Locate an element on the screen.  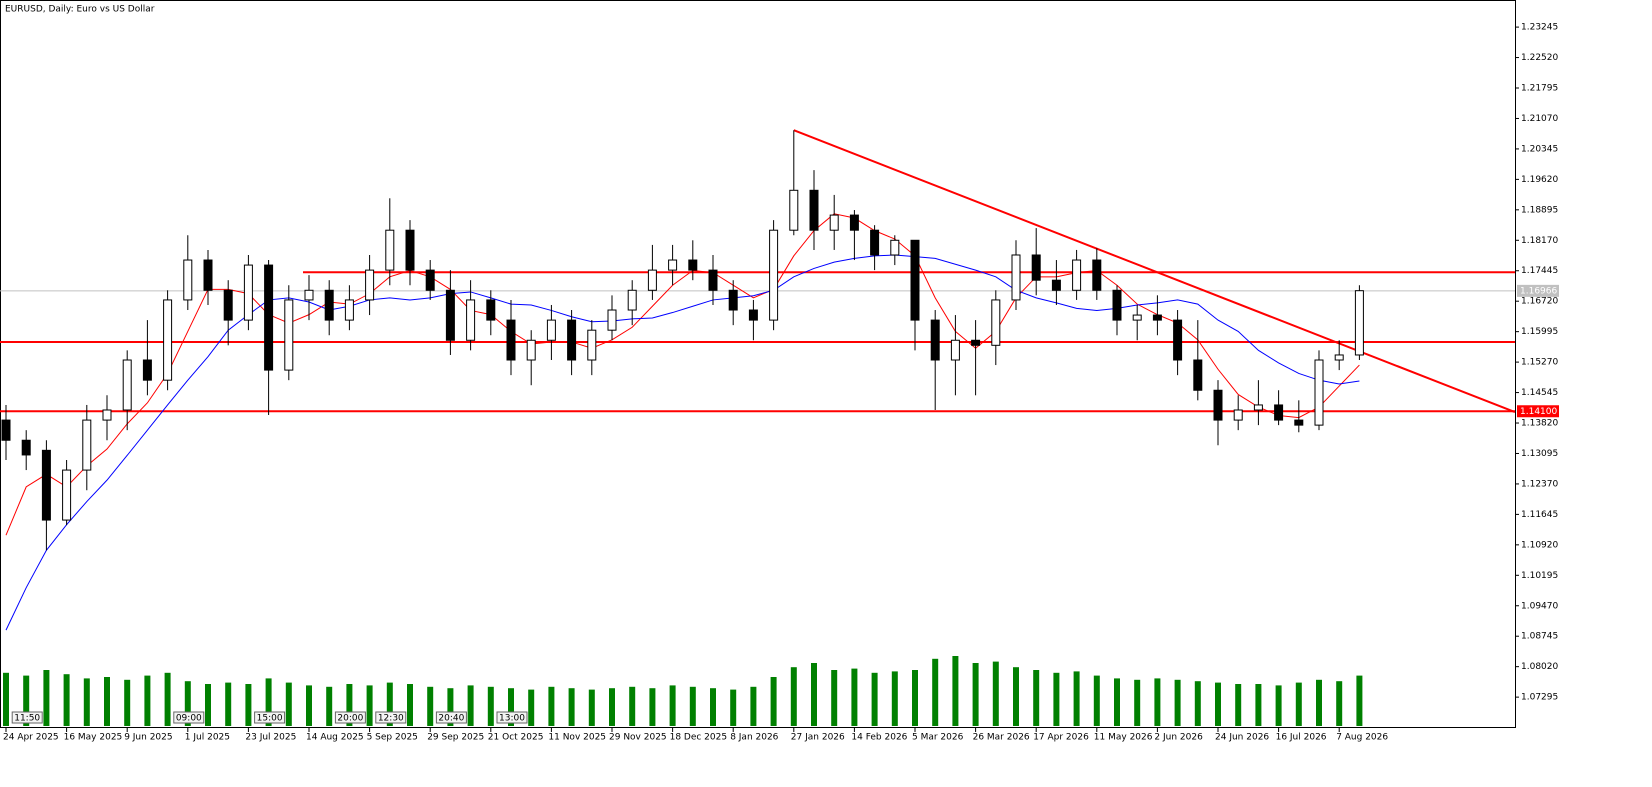
y-tick-label: 1.21070 is located at coordinates (1539, 119).